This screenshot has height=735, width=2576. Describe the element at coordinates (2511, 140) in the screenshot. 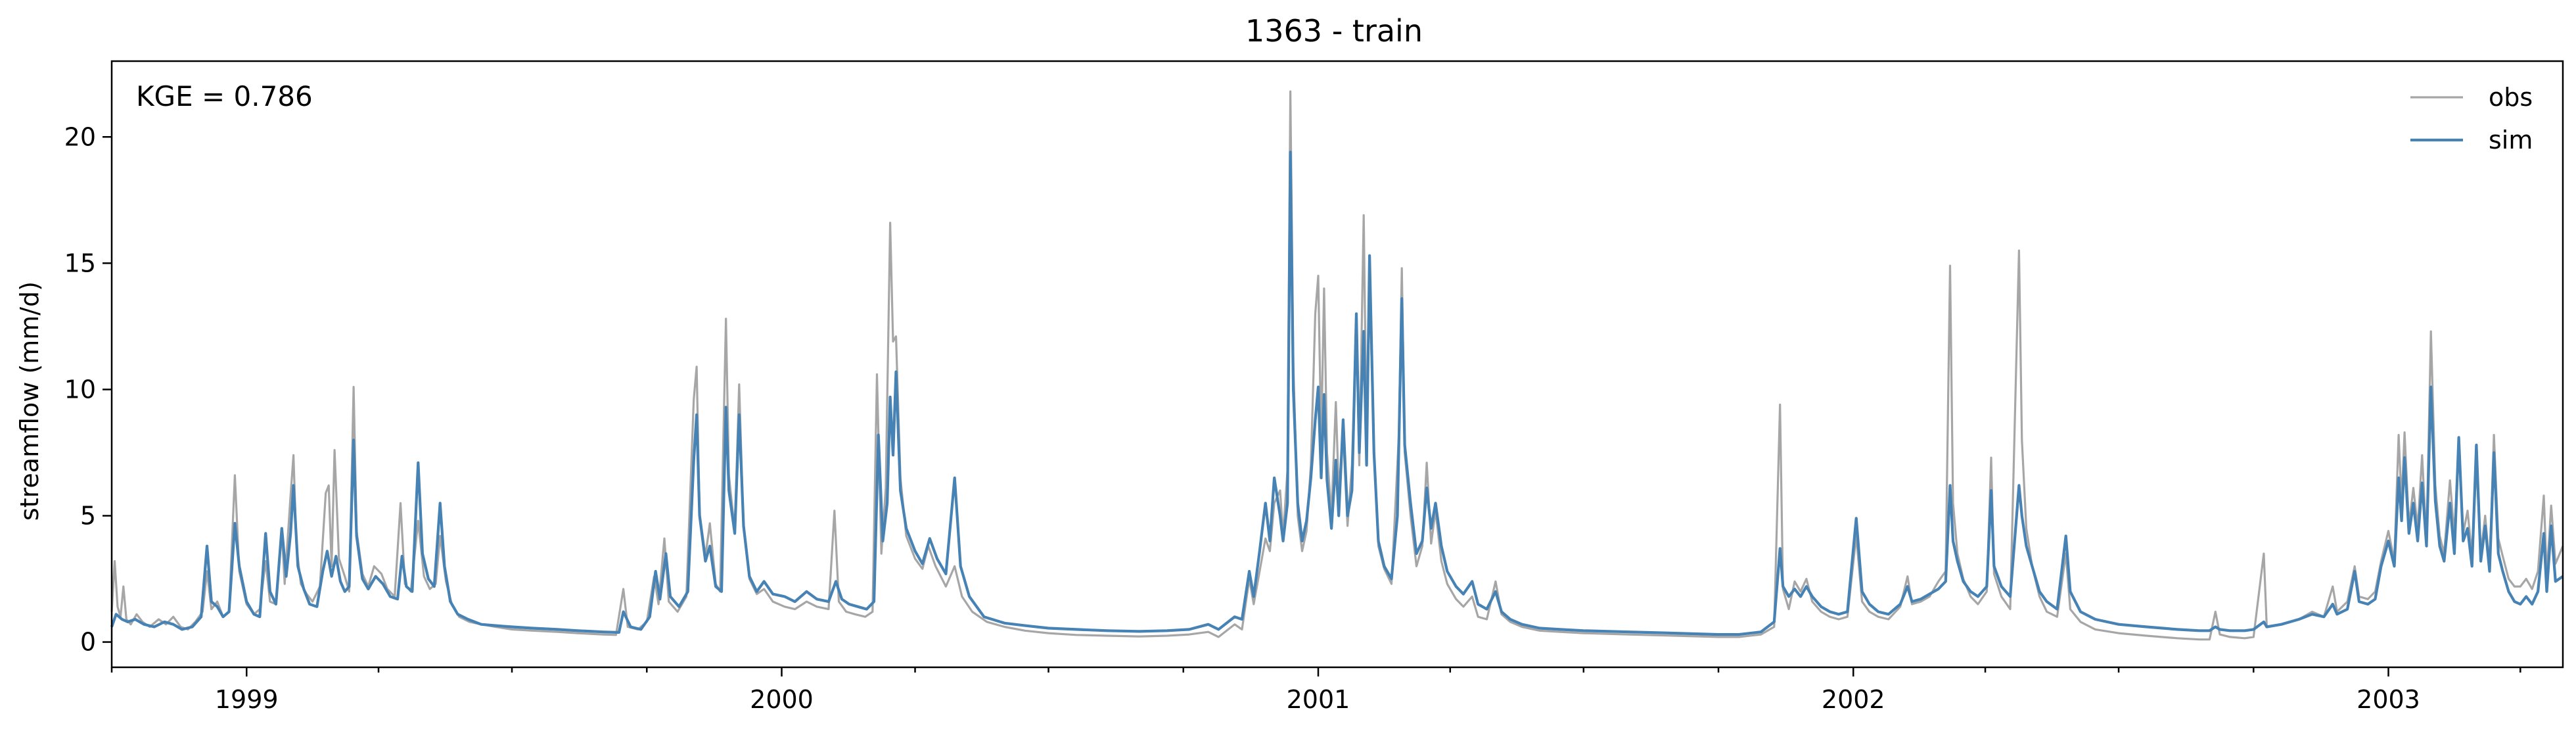

I see `legend-label-sim: sim` at that location.